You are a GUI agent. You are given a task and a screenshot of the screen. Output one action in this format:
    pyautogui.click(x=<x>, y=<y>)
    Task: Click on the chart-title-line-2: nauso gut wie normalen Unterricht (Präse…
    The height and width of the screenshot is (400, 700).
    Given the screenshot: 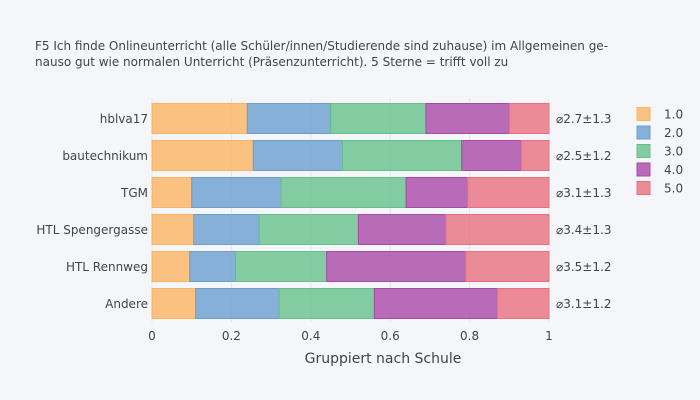 What is the action you would take?
    pyautogui.click(x=271, y=62)
    